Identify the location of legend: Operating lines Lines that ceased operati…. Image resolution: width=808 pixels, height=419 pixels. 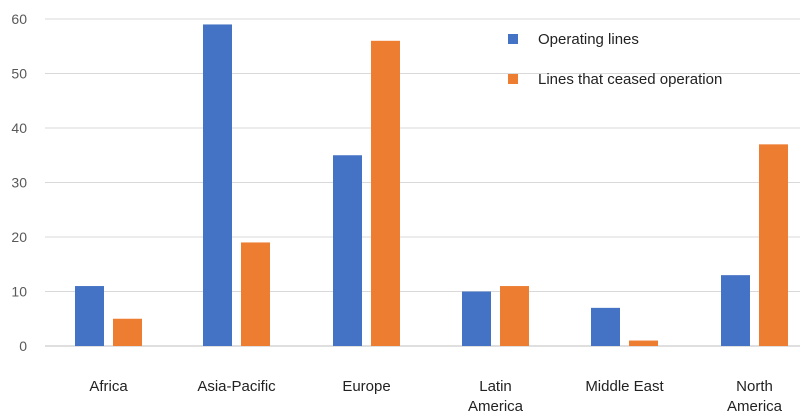
(615, 59).